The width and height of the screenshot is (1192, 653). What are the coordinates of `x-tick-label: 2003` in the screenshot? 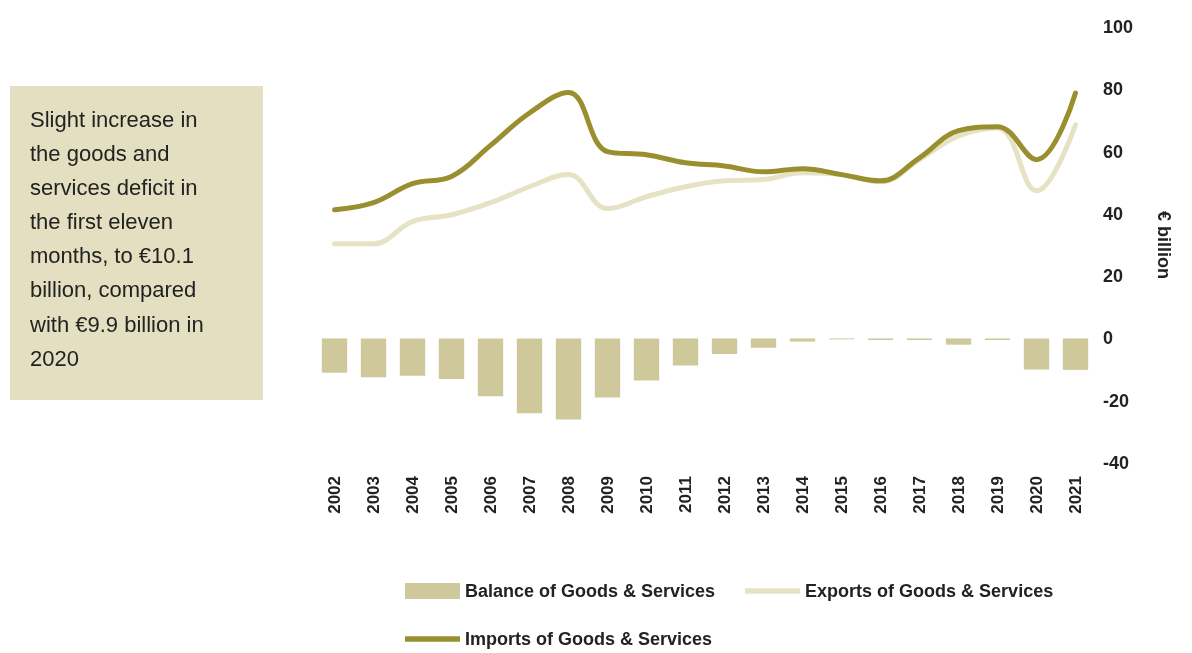 It's located at (373, 495).